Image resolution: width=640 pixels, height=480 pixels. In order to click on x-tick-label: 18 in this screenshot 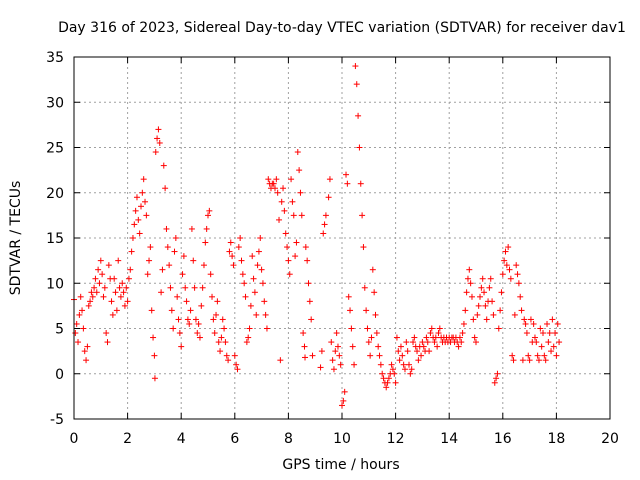, I will do `click(556, 439)`.